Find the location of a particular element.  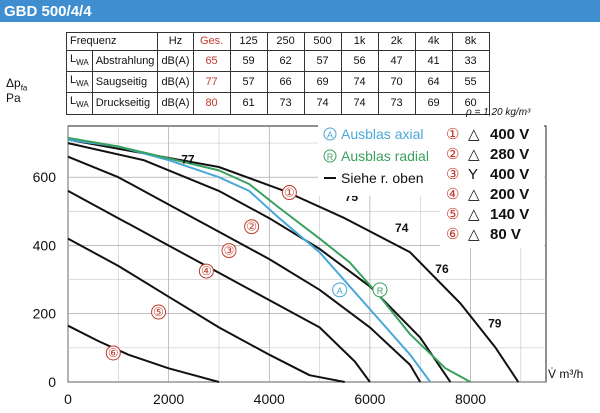

page-title: GBD 500/4/4 is located at coordinates (48, 11).